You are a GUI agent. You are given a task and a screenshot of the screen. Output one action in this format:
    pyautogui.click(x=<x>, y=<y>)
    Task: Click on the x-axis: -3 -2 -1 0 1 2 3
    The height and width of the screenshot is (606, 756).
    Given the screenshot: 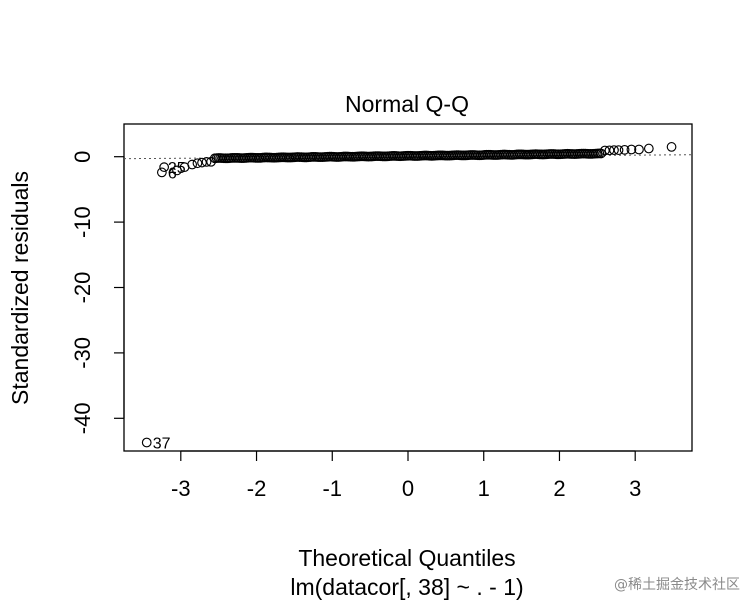 What is the action you would take?
    pyautogui.click(x=406, y=475)
    